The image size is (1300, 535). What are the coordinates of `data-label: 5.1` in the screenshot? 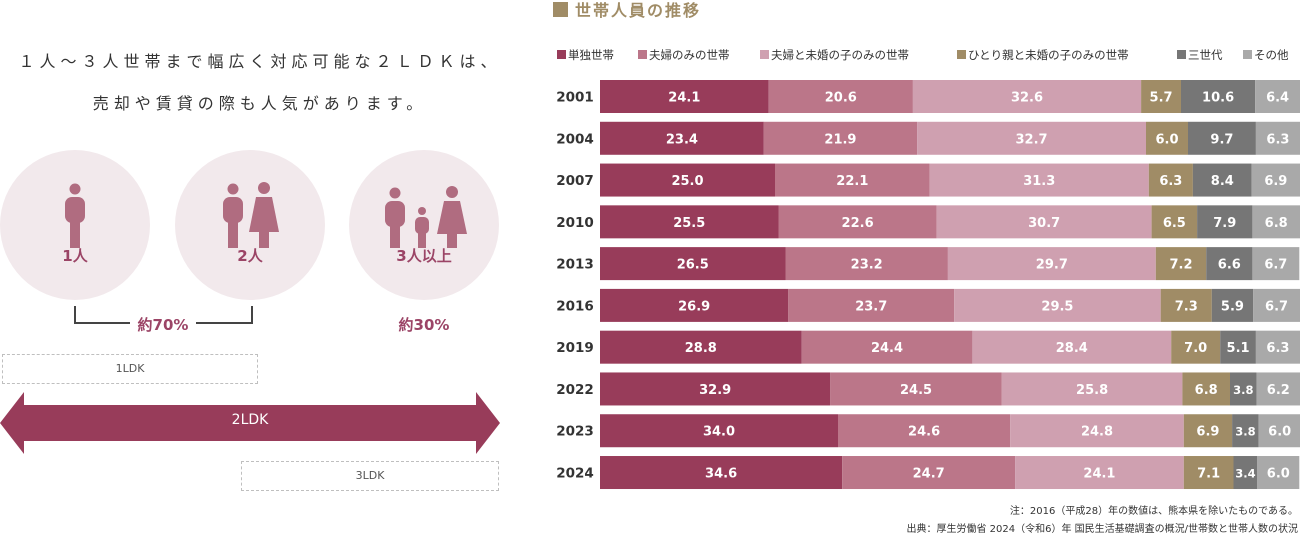 It's located at (1238, 348).